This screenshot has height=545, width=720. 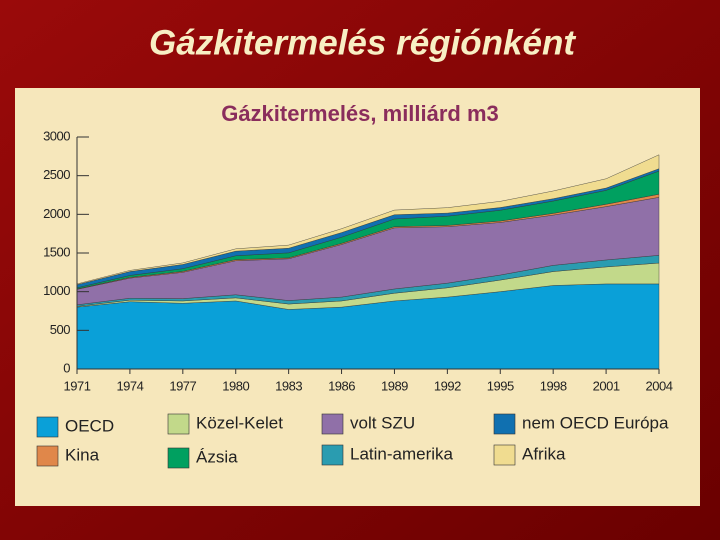 I want to click on y-tick-label: 2000, so click(x=56, y=213).